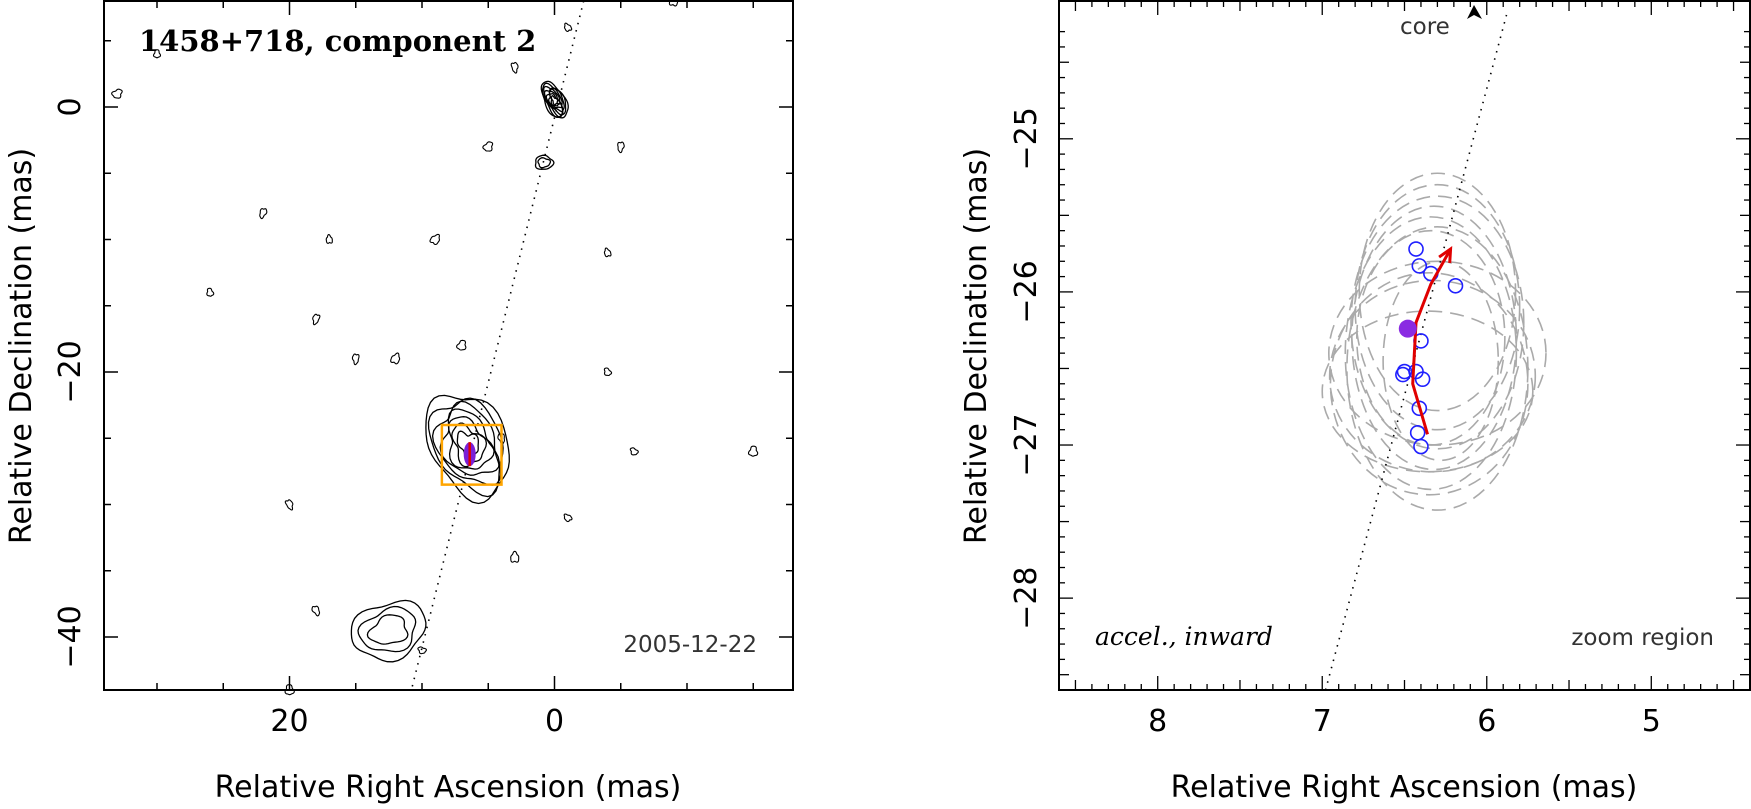 Image resolution: width=1751 pixels, height=809 pixels. I want to click on core-label: core, so click(1425, 27).